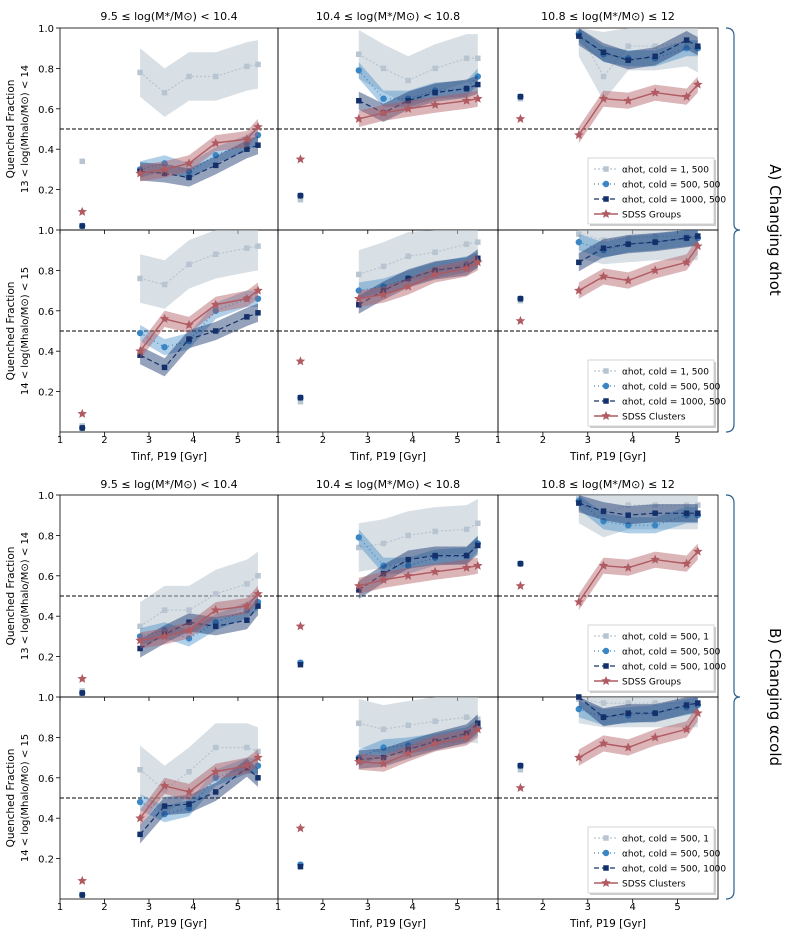  What do you see at coordinates (413, 907) in the screenshot?
I see `x-tick-label: 4` at bounding box center [413, 907].